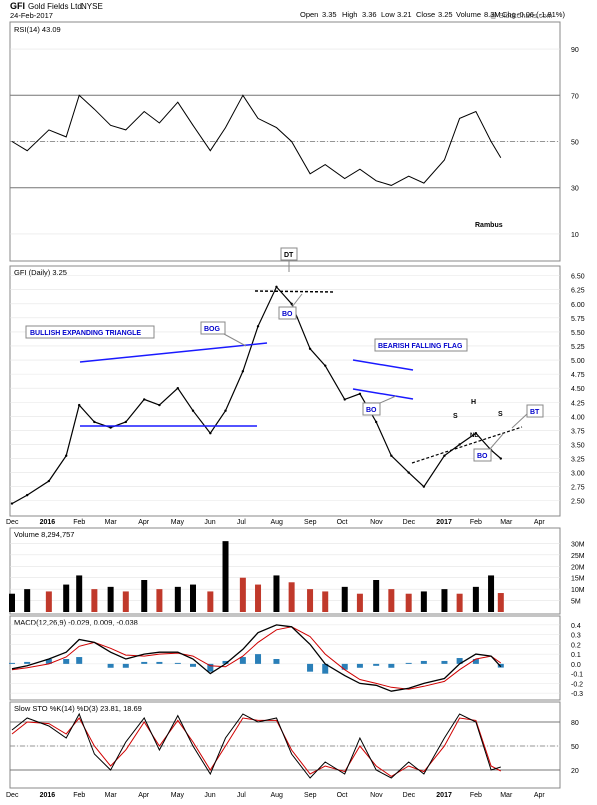 The height and width of the screenshot is (805, 597). What do you see at coordinates (482, 456) in the screenshot?
I see `label-bo-3: BO` at bounding box center [482, 456].